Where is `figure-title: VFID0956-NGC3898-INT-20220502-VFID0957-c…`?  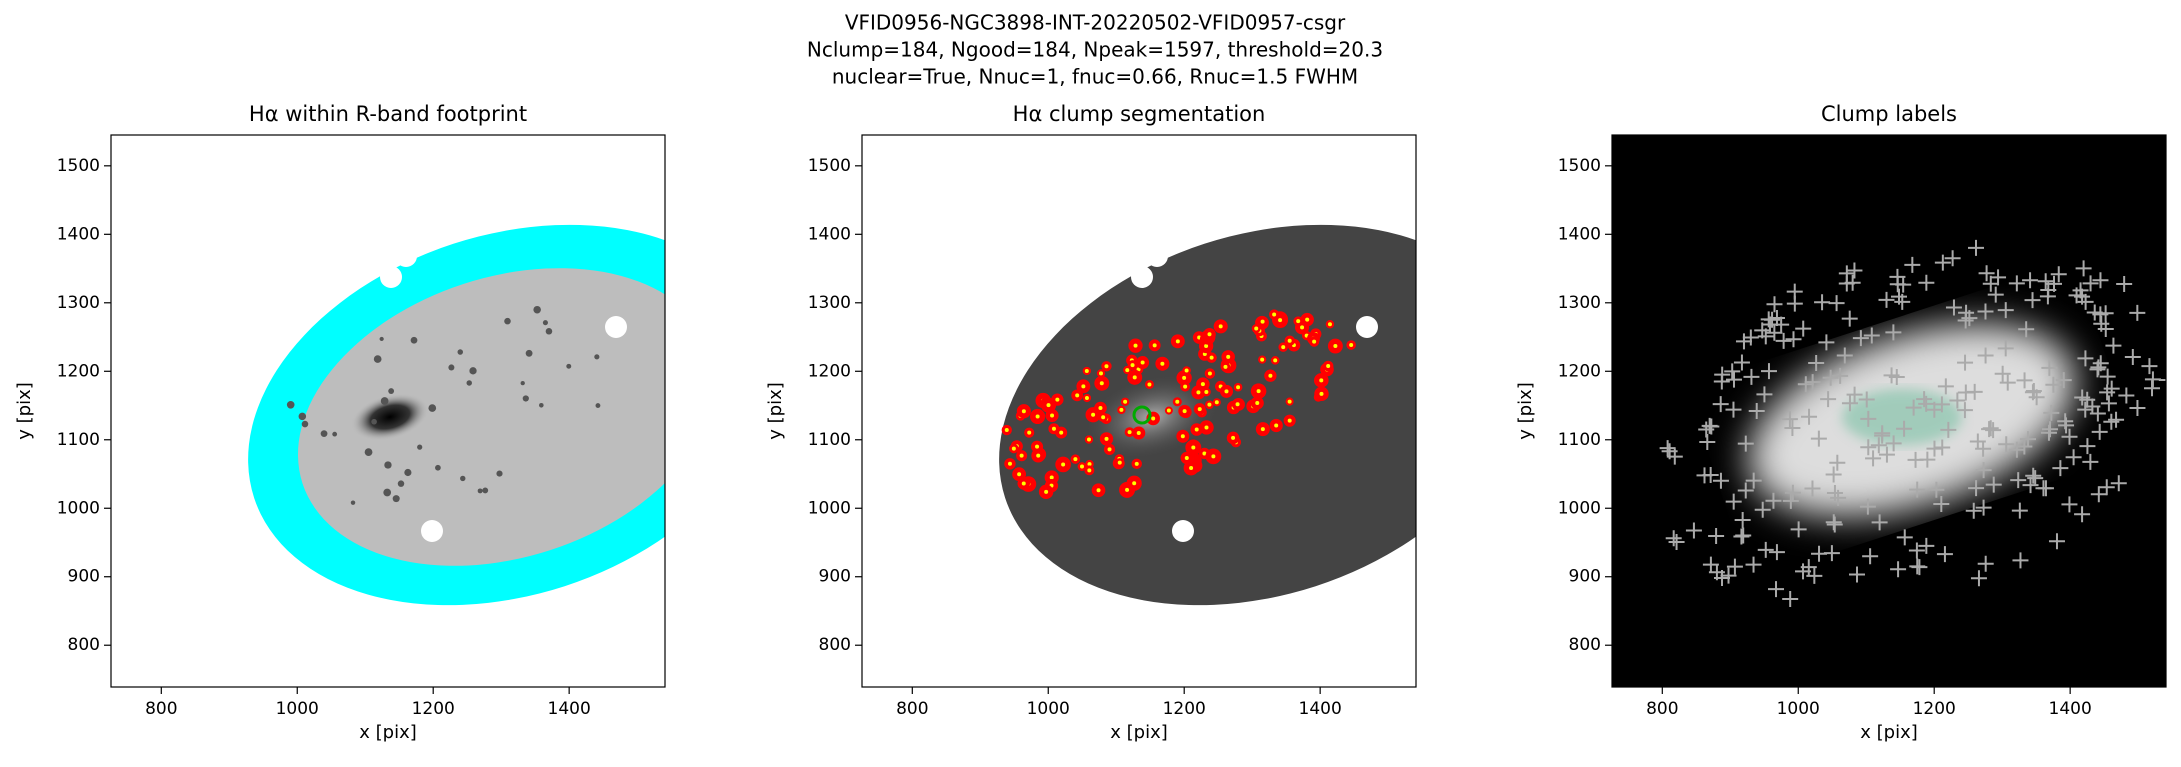 figure-title: VFID0956-NGC3898-INT-20220502-VFID0957-c… is located at coordinates (1095, 23).